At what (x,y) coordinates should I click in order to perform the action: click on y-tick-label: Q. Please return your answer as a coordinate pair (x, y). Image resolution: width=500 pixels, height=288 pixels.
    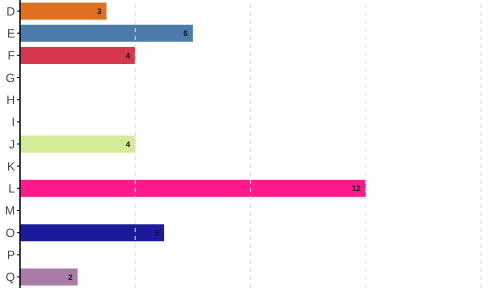
    Looking at the image, I should click on (10, 277).